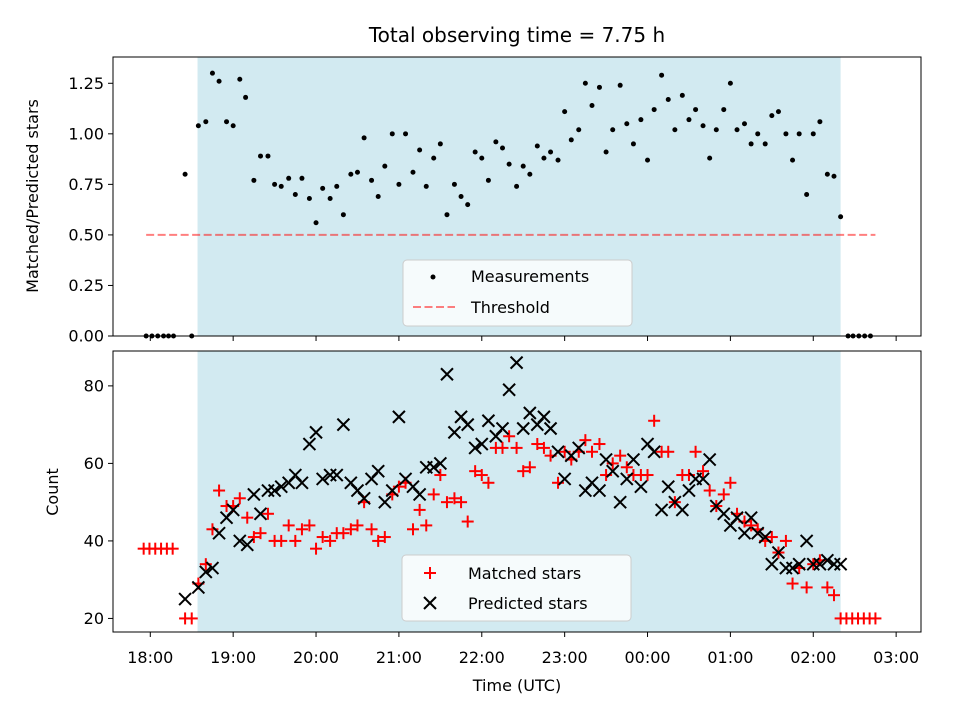 This screenshot has width=960, height=724. What do you see at coordinates (510, 307) in the screenshot?
I see `threshold-legend-label: Threshold` at bounding box center [510, 307].